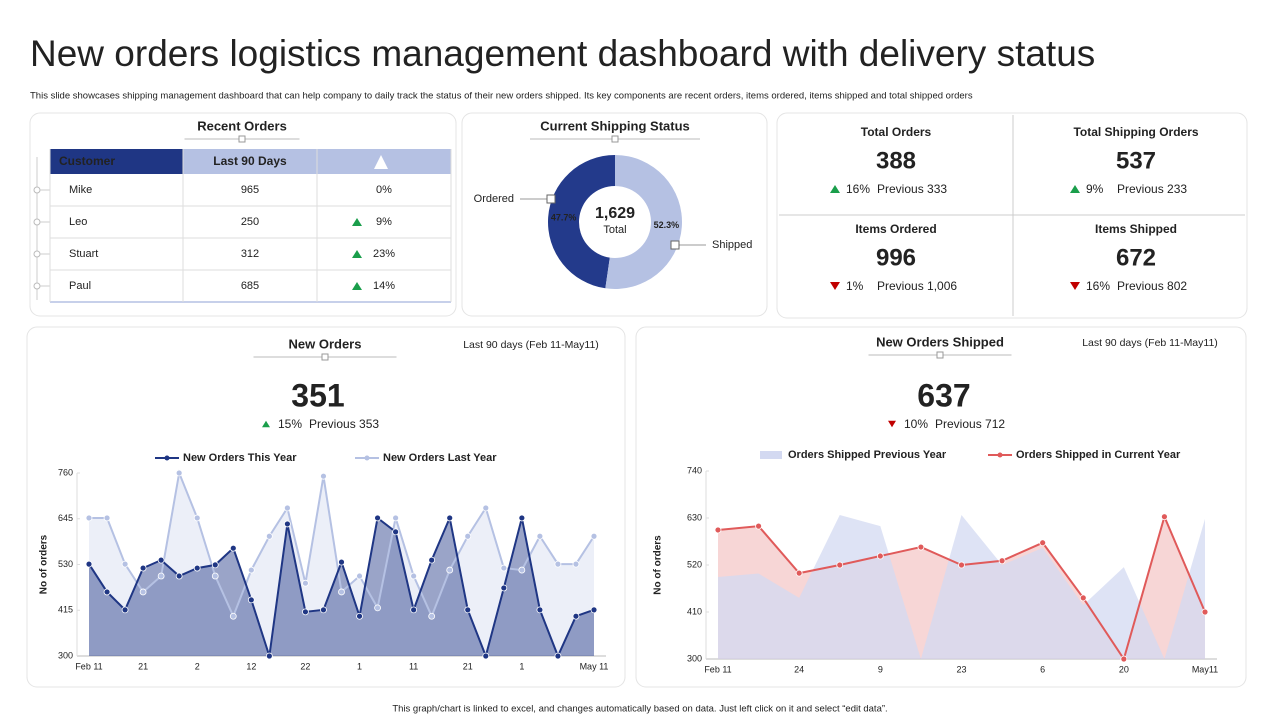 This screenshot has height=720, width=1280. I want to click on x-tick-label: Feb 11, so click(717, 669).